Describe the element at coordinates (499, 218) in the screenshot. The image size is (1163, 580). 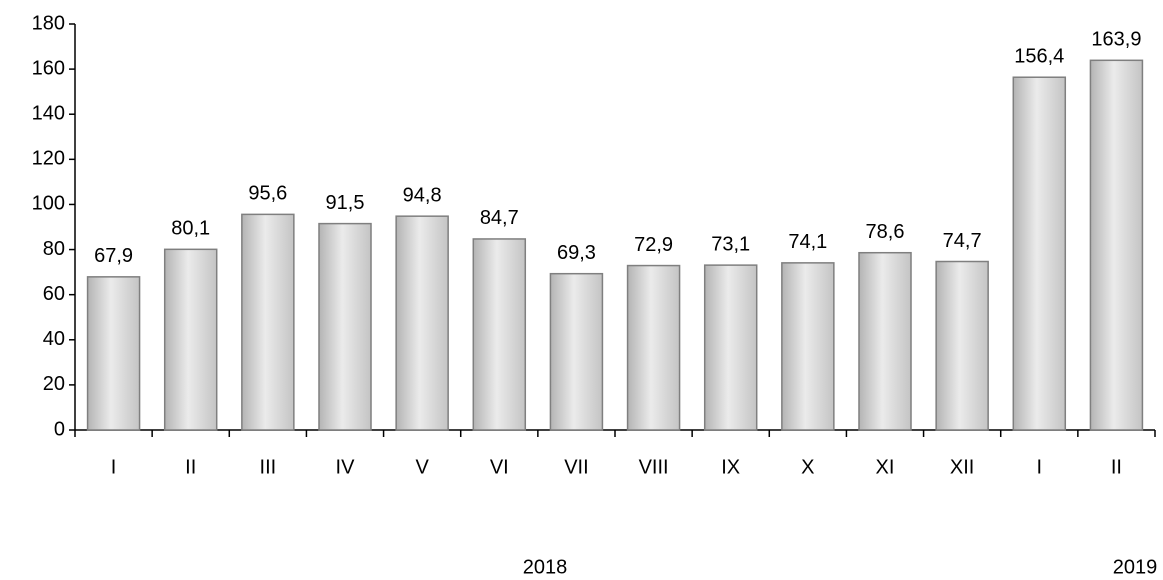
I see `value-label: 84,7` at that location.